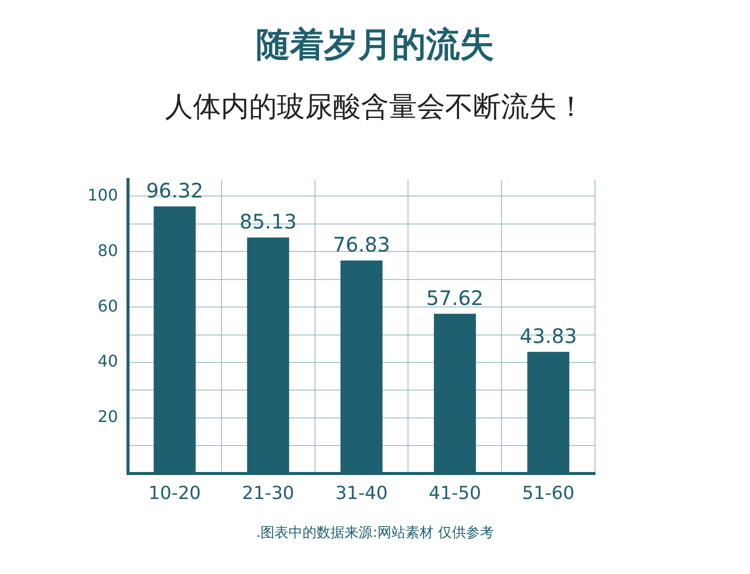 The width and height of the screenshot is (750, 574). What do you see at coordinates (455, 493) in the screenshot?
I see `x-tick-label: 41-50` at bounding box center [455, 493].